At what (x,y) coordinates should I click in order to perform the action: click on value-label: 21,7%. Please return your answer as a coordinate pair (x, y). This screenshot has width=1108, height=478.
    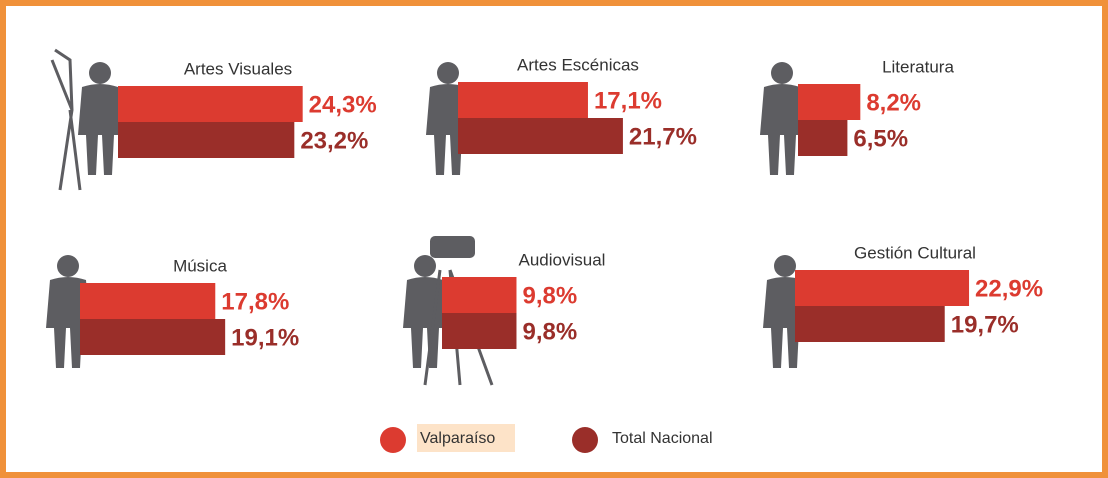
    Looking at the image, I should click on (663, 136).